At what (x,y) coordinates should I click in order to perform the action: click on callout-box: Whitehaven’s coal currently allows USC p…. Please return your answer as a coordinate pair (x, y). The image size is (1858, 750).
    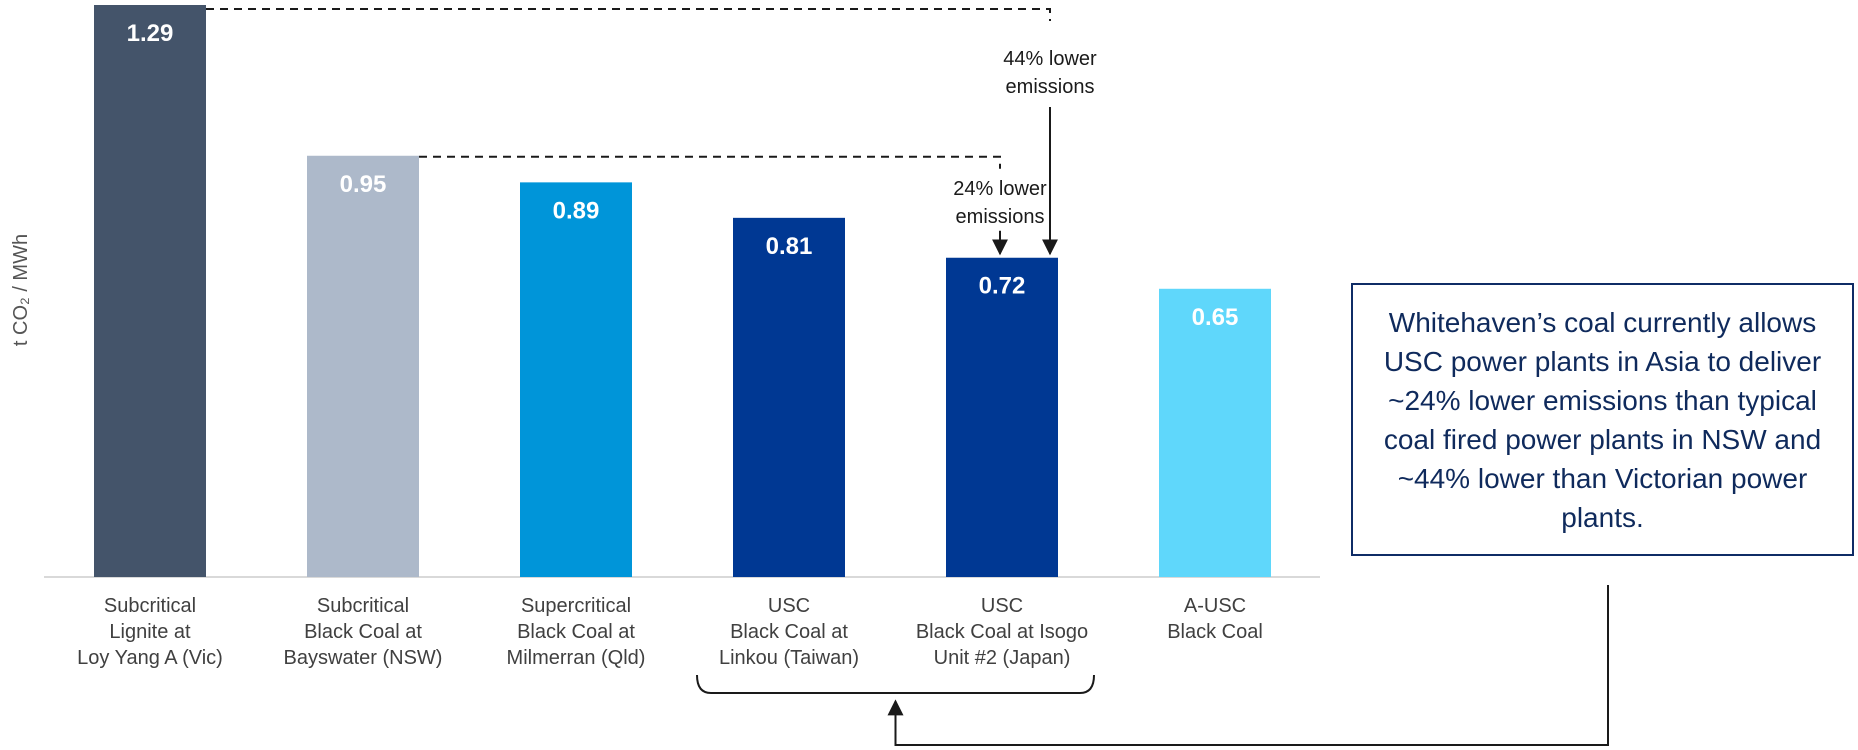
    Looking at the image, I should click on (1602, 419).